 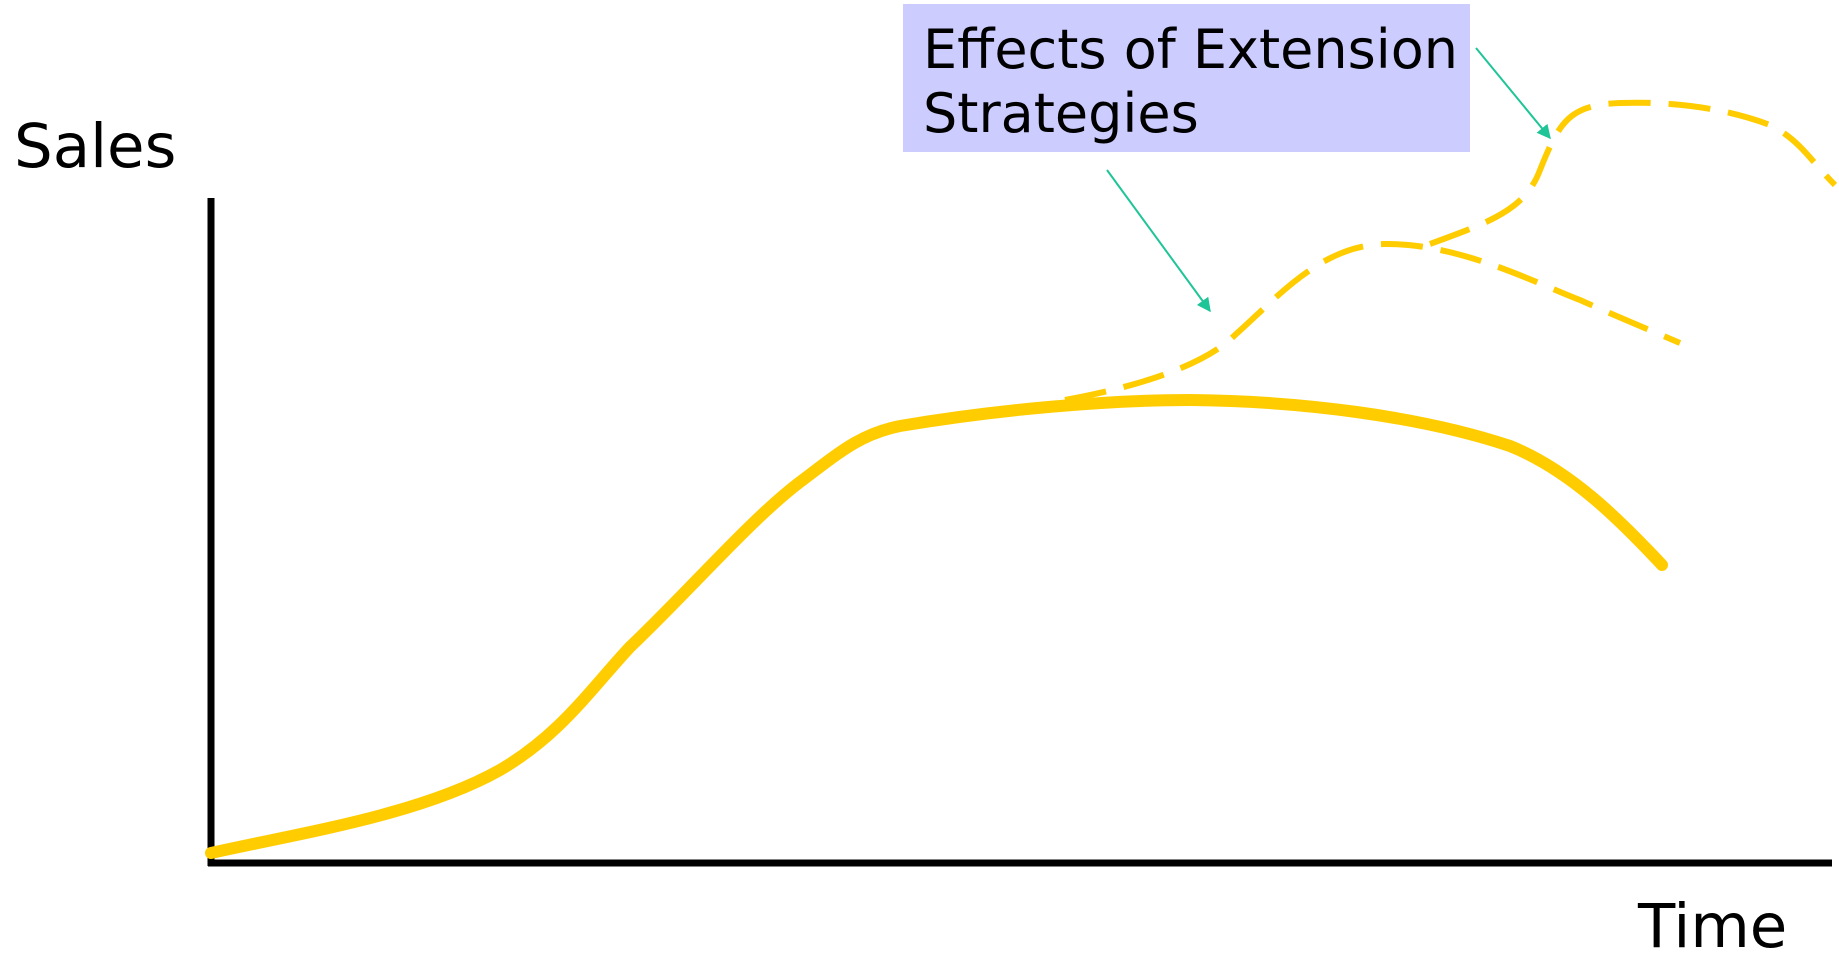 What do you see at coordinates (1061, 113) in the screenshot?
I see `callout-line-2: Strategies` at bounding box center [1061, 113].